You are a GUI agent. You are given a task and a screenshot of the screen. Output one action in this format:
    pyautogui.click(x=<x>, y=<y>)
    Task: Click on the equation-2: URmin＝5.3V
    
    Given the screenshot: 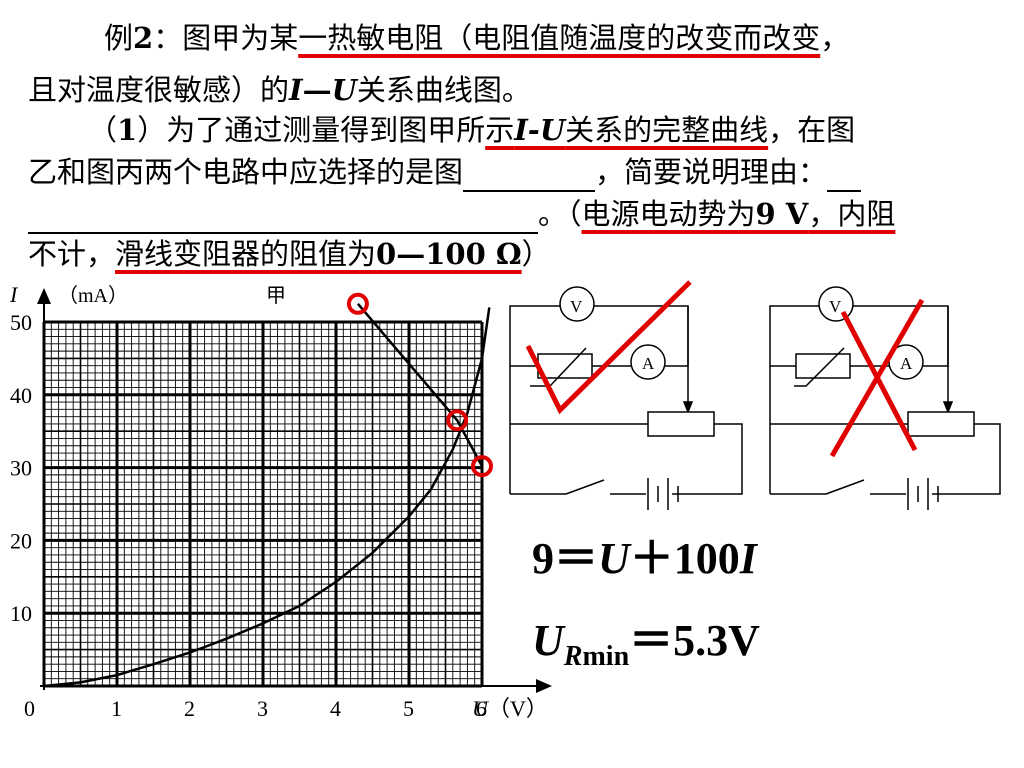 What is the action you would take?
    pyautogui.click(x=646, y=638)
    